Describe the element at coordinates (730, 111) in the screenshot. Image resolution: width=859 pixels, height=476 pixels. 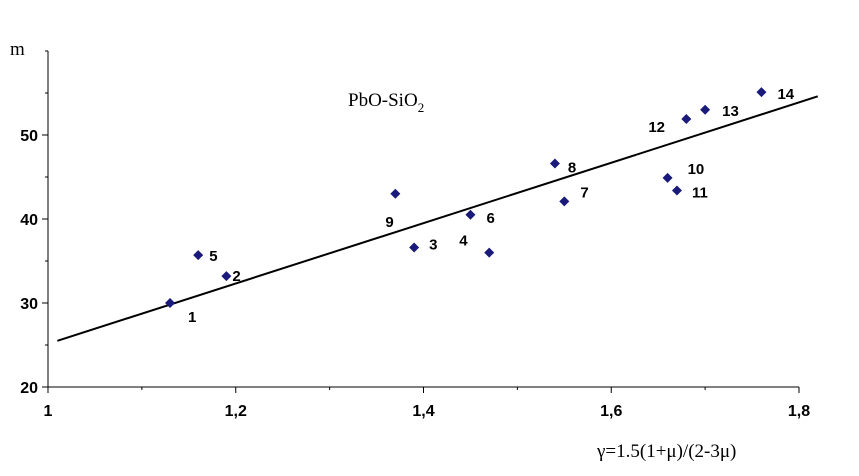
I see `point-label-13: 13` at that location.